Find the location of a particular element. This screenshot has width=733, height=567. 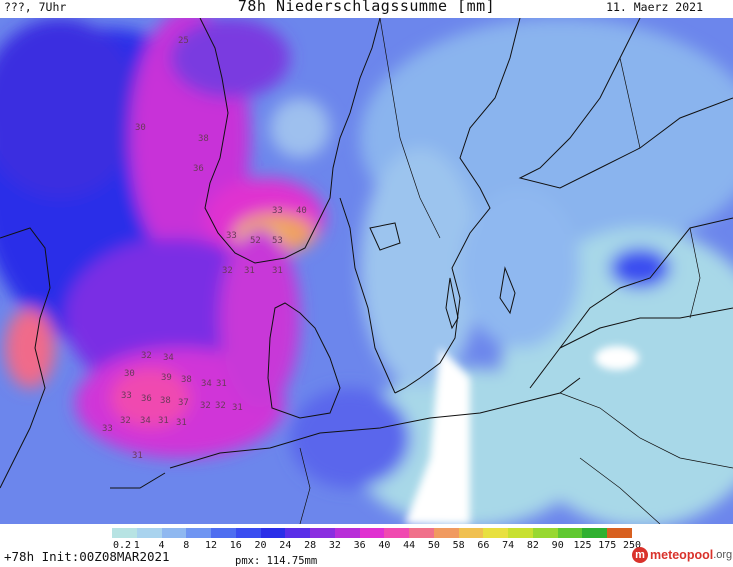

precip-value-label: 39 is located at coordinates (166, 378).